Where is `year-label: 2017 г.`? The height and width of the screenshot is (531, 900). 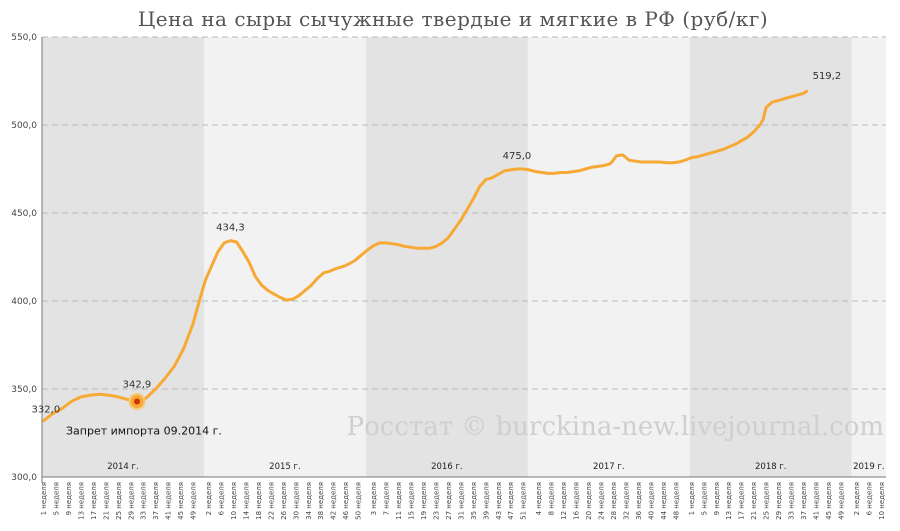
year-label: 2017 г. is located at coordinates (609, 467).